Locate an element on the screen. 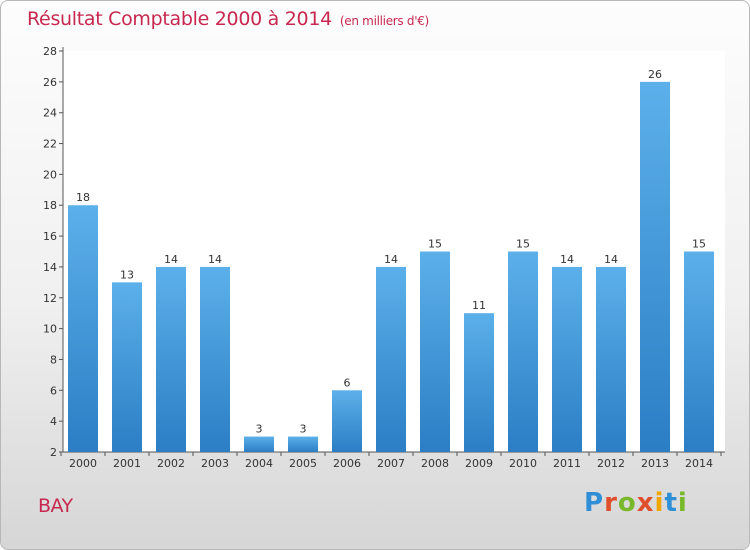  x-tick-label: 2001 is located at coordinates (127, 463).